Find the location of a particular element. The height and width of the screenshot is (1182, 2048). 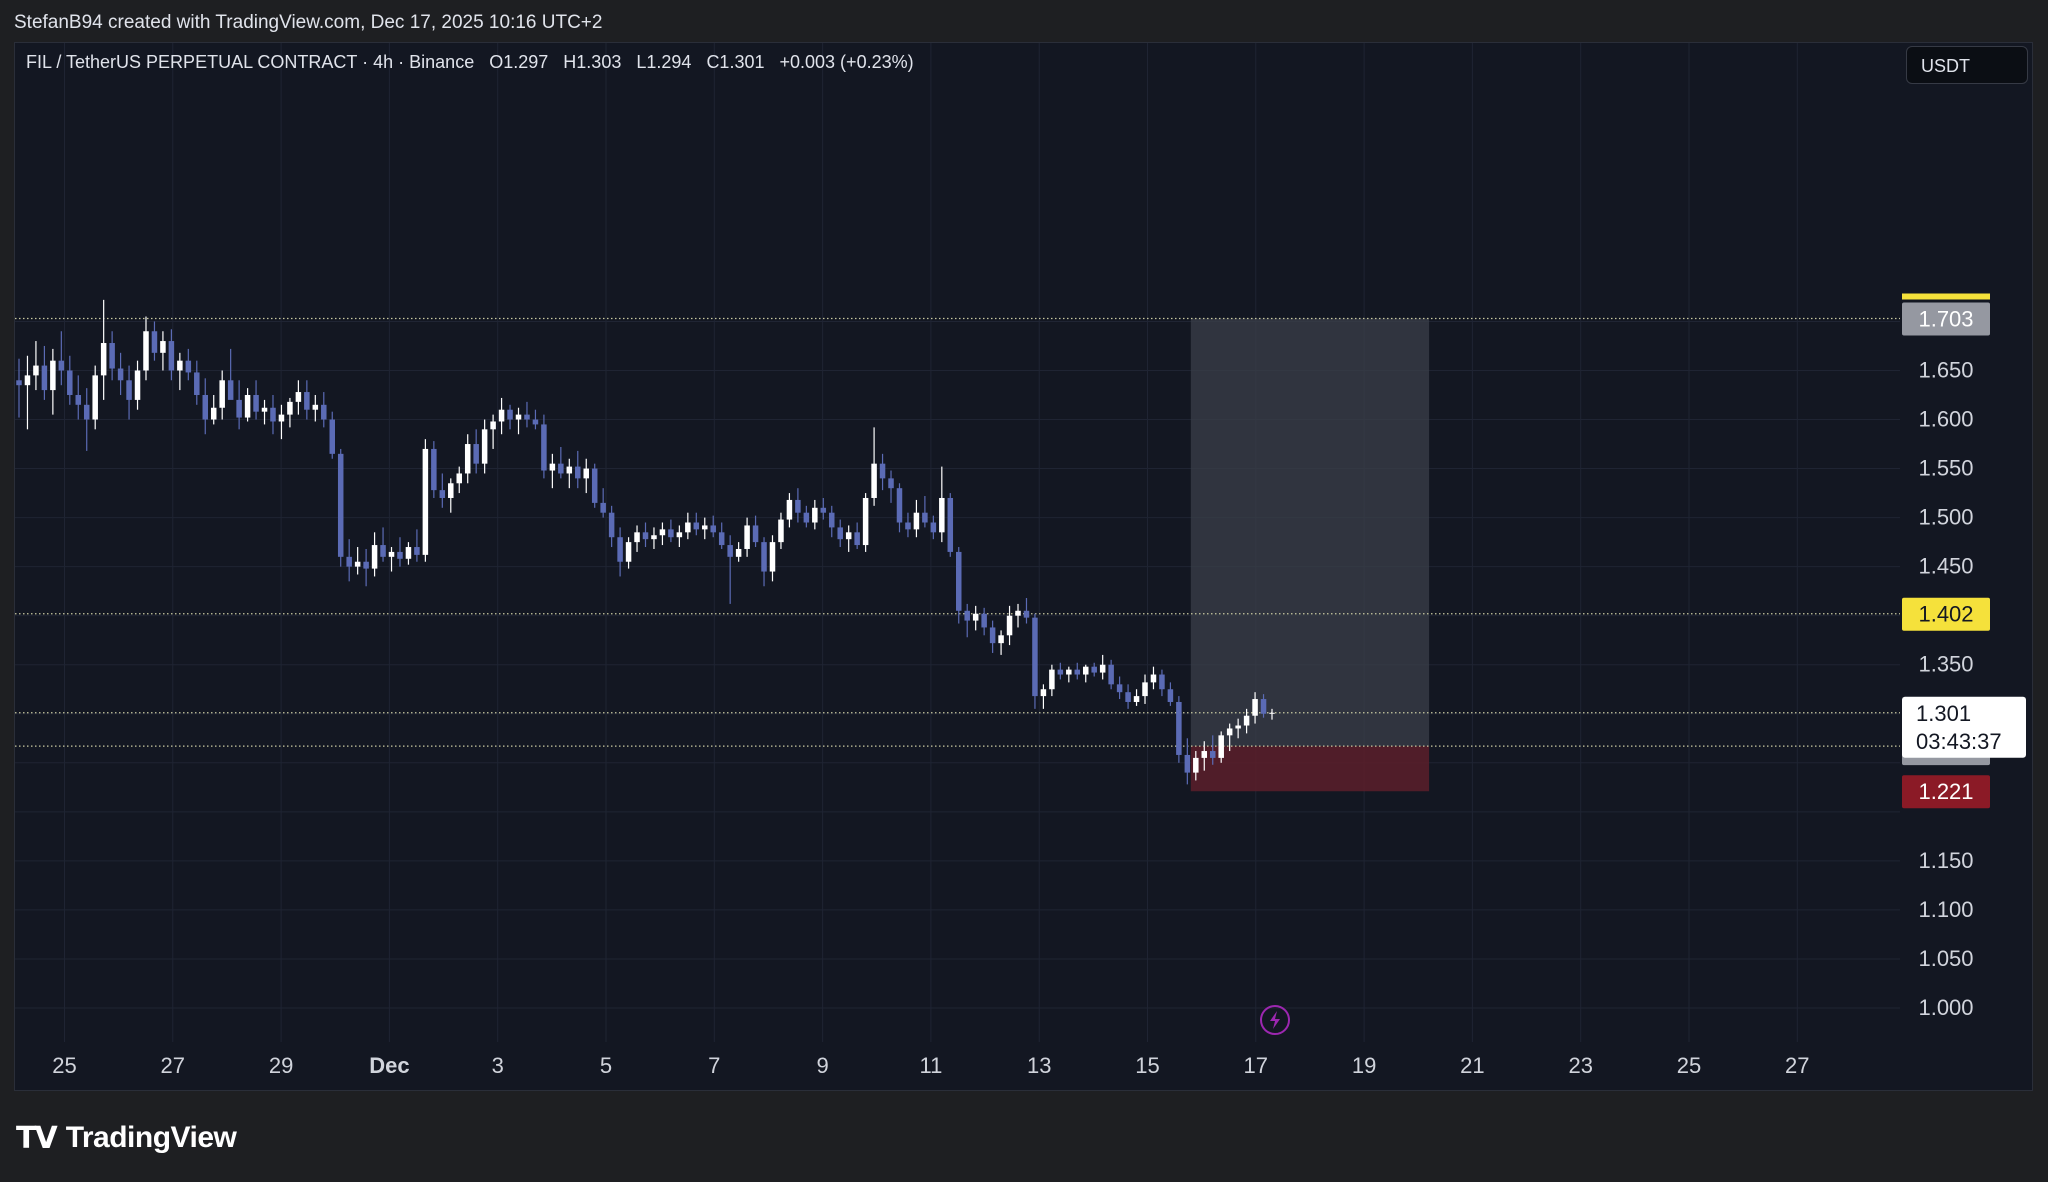

target-zone is located at coordinates (1310, 532).